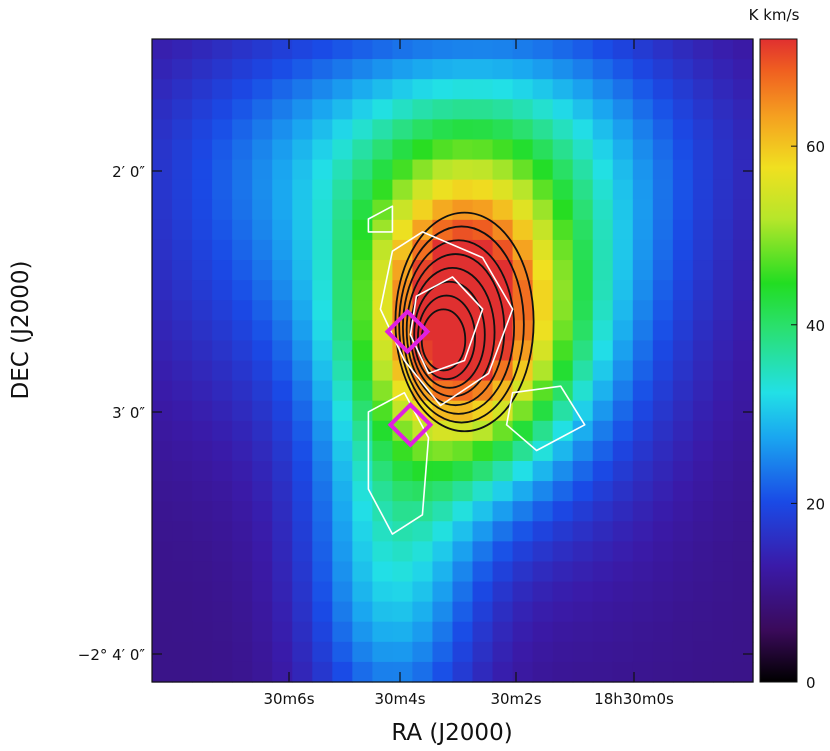 Image resolution: width=830 pixels, height=751 pixels. Describe the element at coordinates (380, 219) in the screenshot. I see `white-contour` at that location.